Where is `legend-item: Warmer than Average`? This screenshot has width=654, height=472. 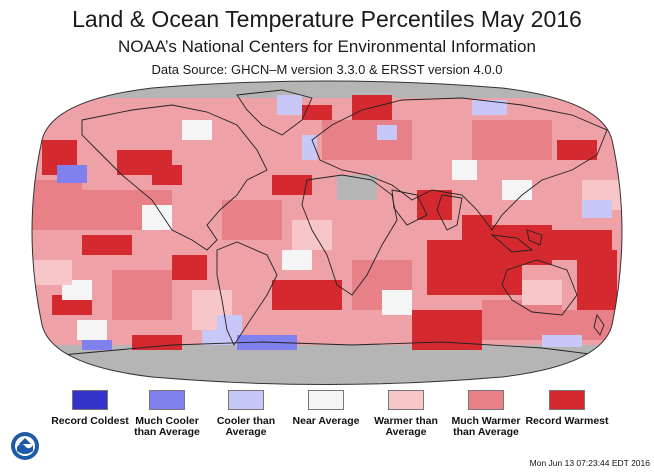
legend-item: Warmer than Average is located at coordinates (406, 414).